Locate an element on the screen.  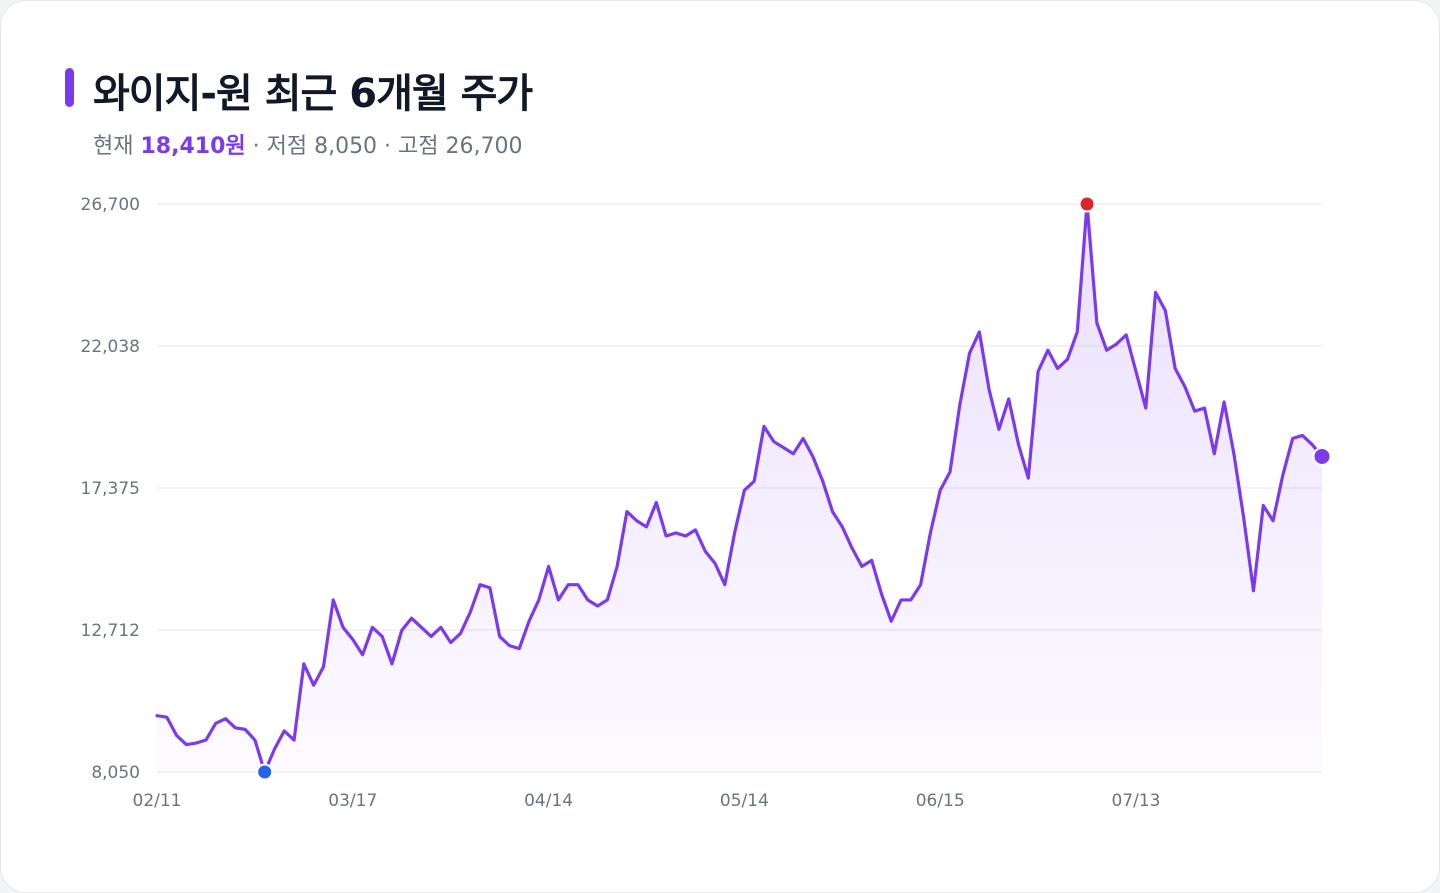
x-axis-labels: 02/11 03/17 04/14 05/14 06/15 07/13 is located at coordinates (647, 801).